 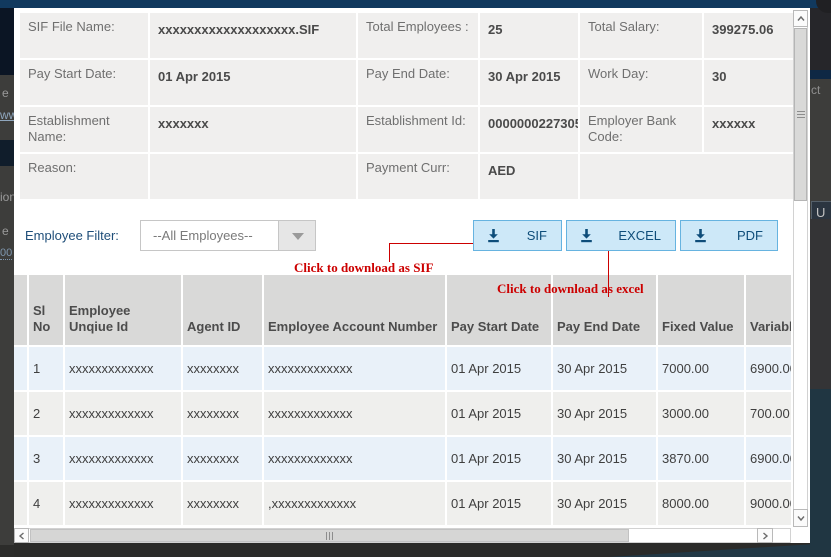 What do you see at coordinates (499, 310) in the screenshot?
I see `column-header: Pay Start Date` at bounding box center [499, 310].